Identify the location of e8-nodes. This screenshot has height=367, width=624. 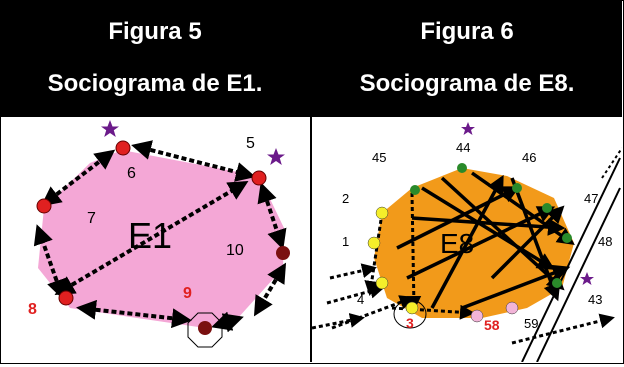
(469, 246).